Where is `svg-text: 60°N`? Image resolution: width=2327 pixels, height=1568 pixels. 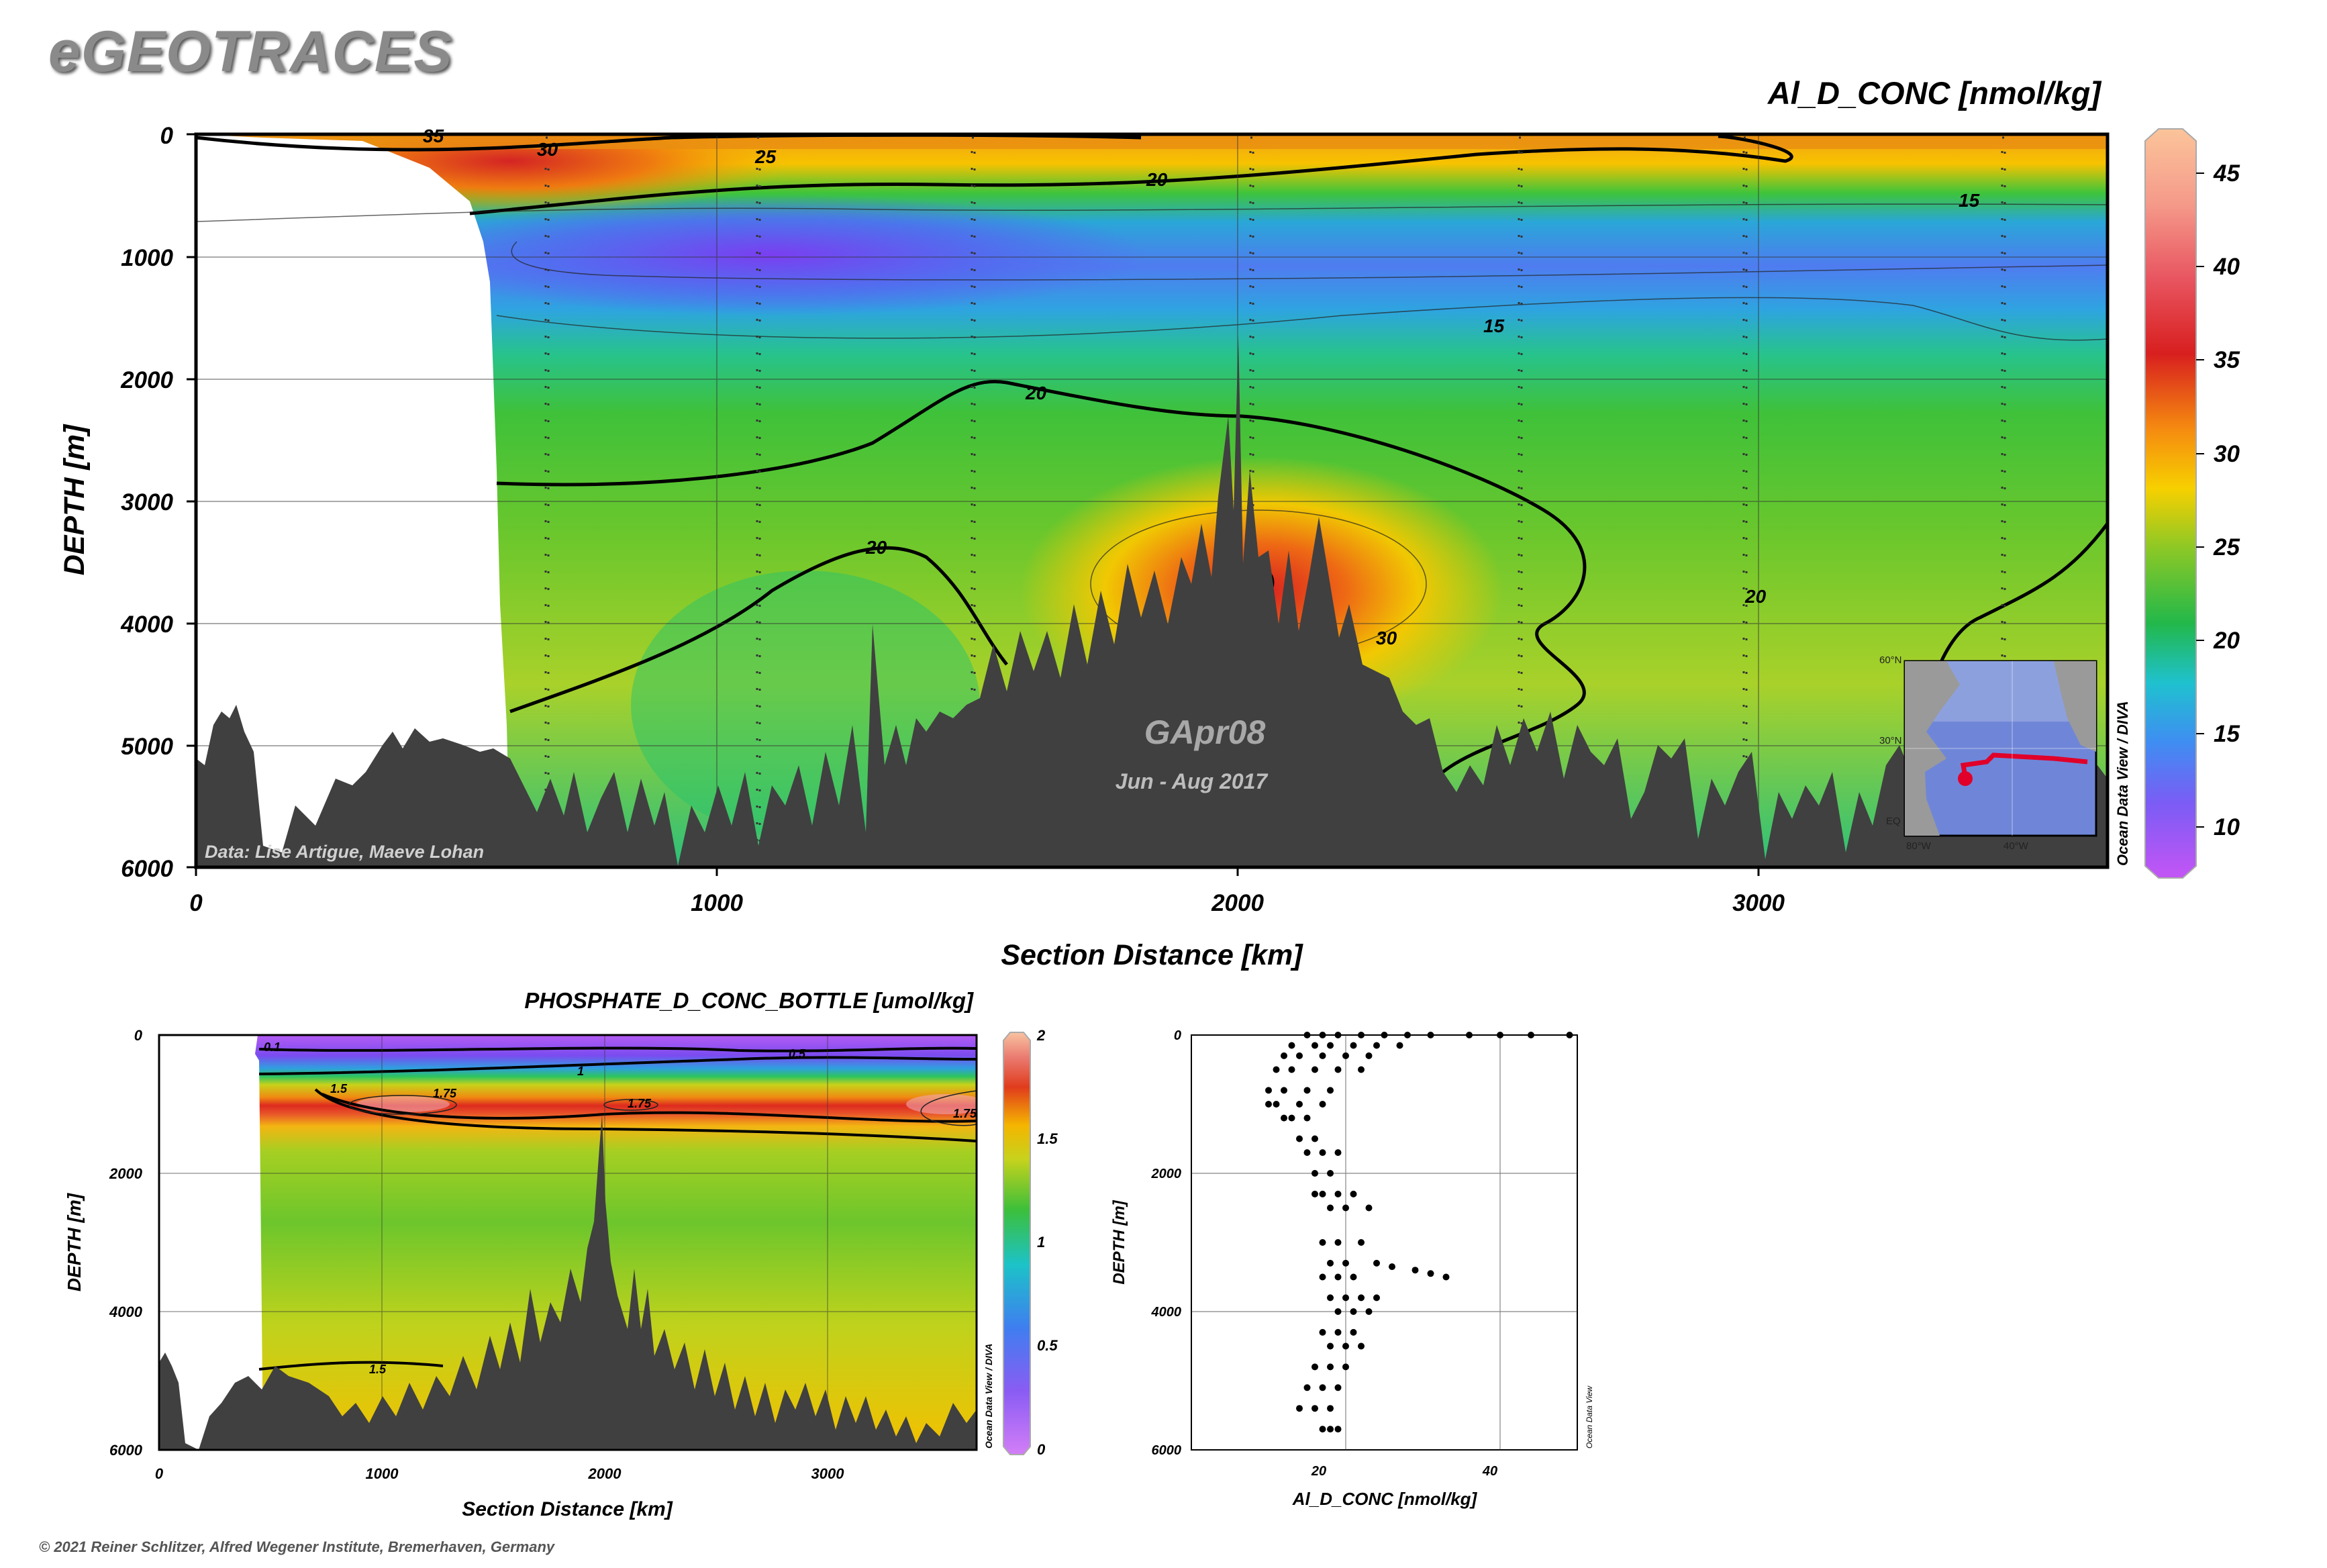
svg-text: 60°N is located at coordinates (1890, 660).